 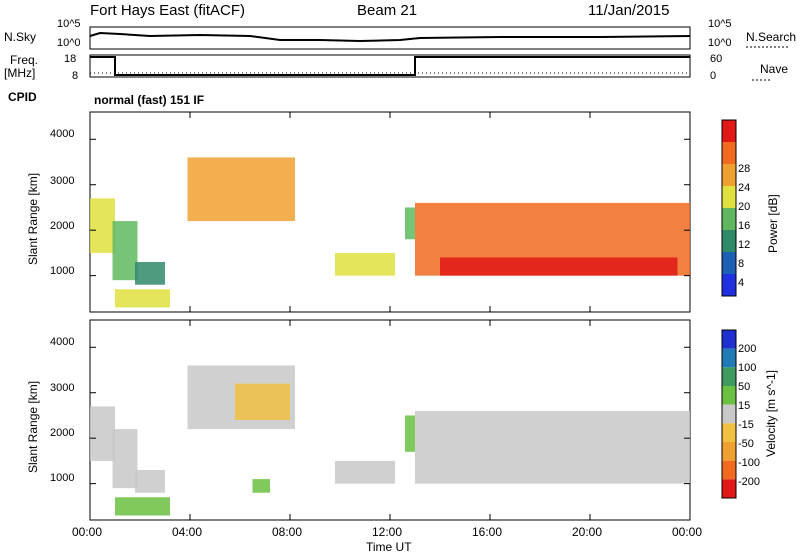 What do you see at coordinates (629, 10) in the screenshot?
I see `date-title: 11/Jan/2015` at bounding box center [629, 10].